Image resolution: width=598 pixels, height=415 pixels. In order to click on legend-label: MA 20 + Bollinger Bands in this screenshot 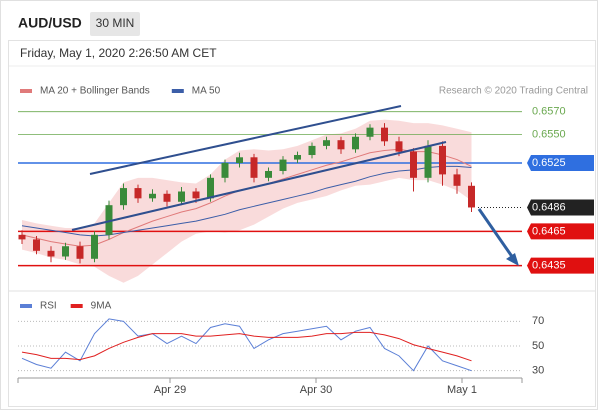, I will do `click(95, 91)`.